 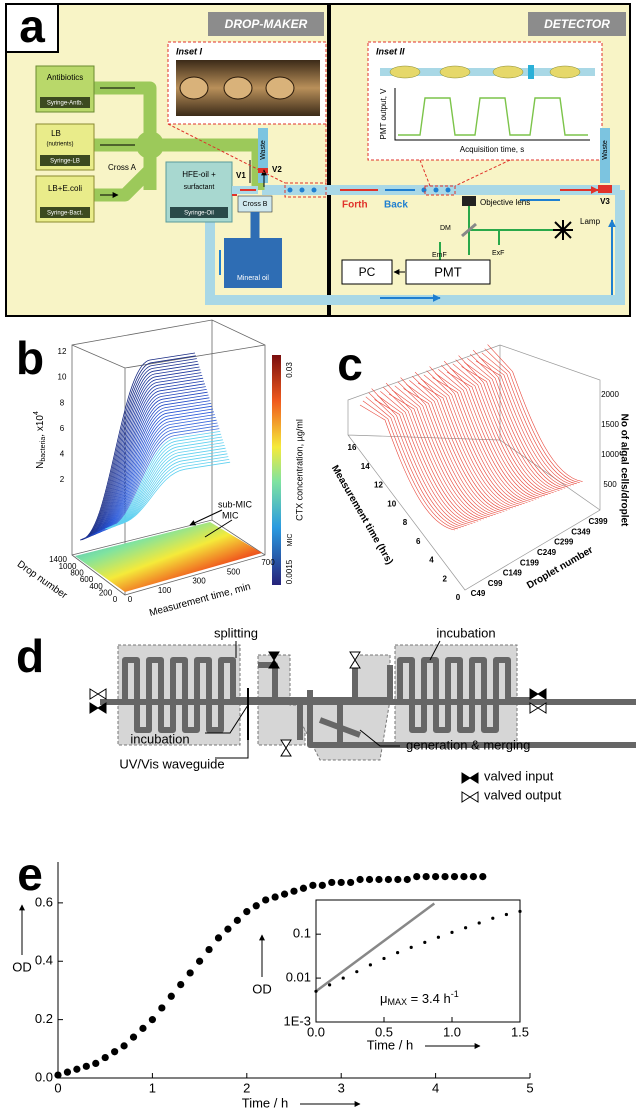 What do you see at coordinates (581, 531) in the screenshot?
I see `tick-label: C349` at bounding box center [581, 531].